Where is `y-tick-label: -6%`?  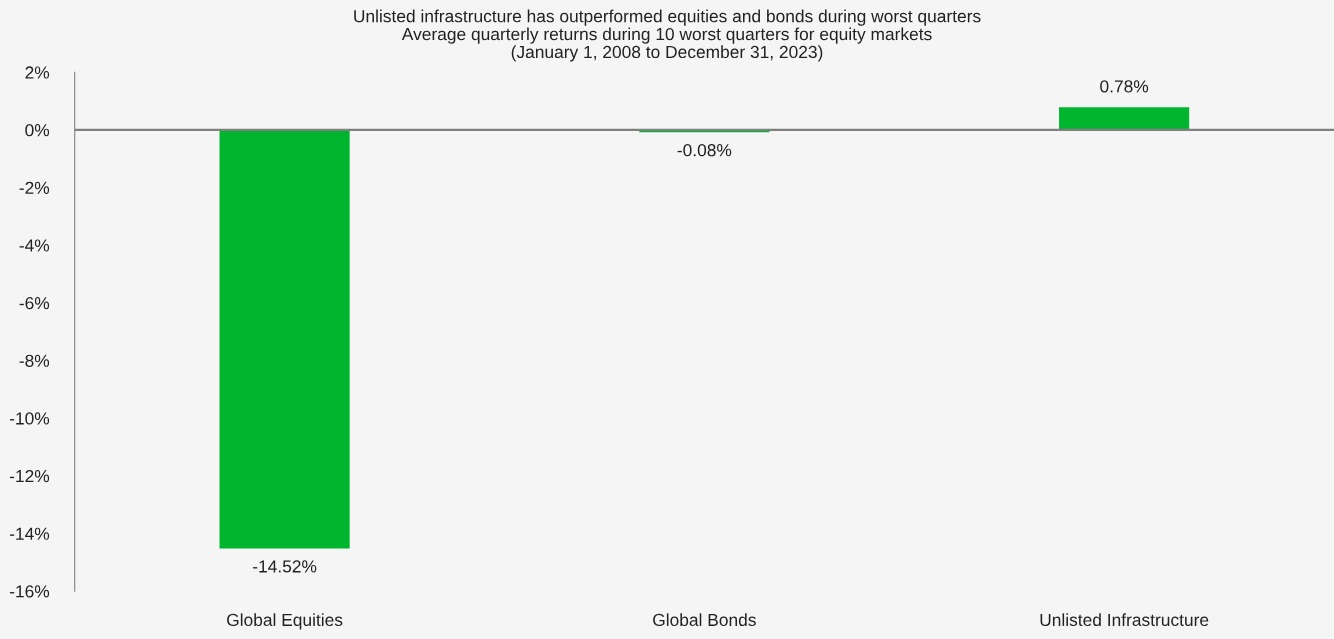
y-tick-label: -6% is located at coordinates (34, 303).